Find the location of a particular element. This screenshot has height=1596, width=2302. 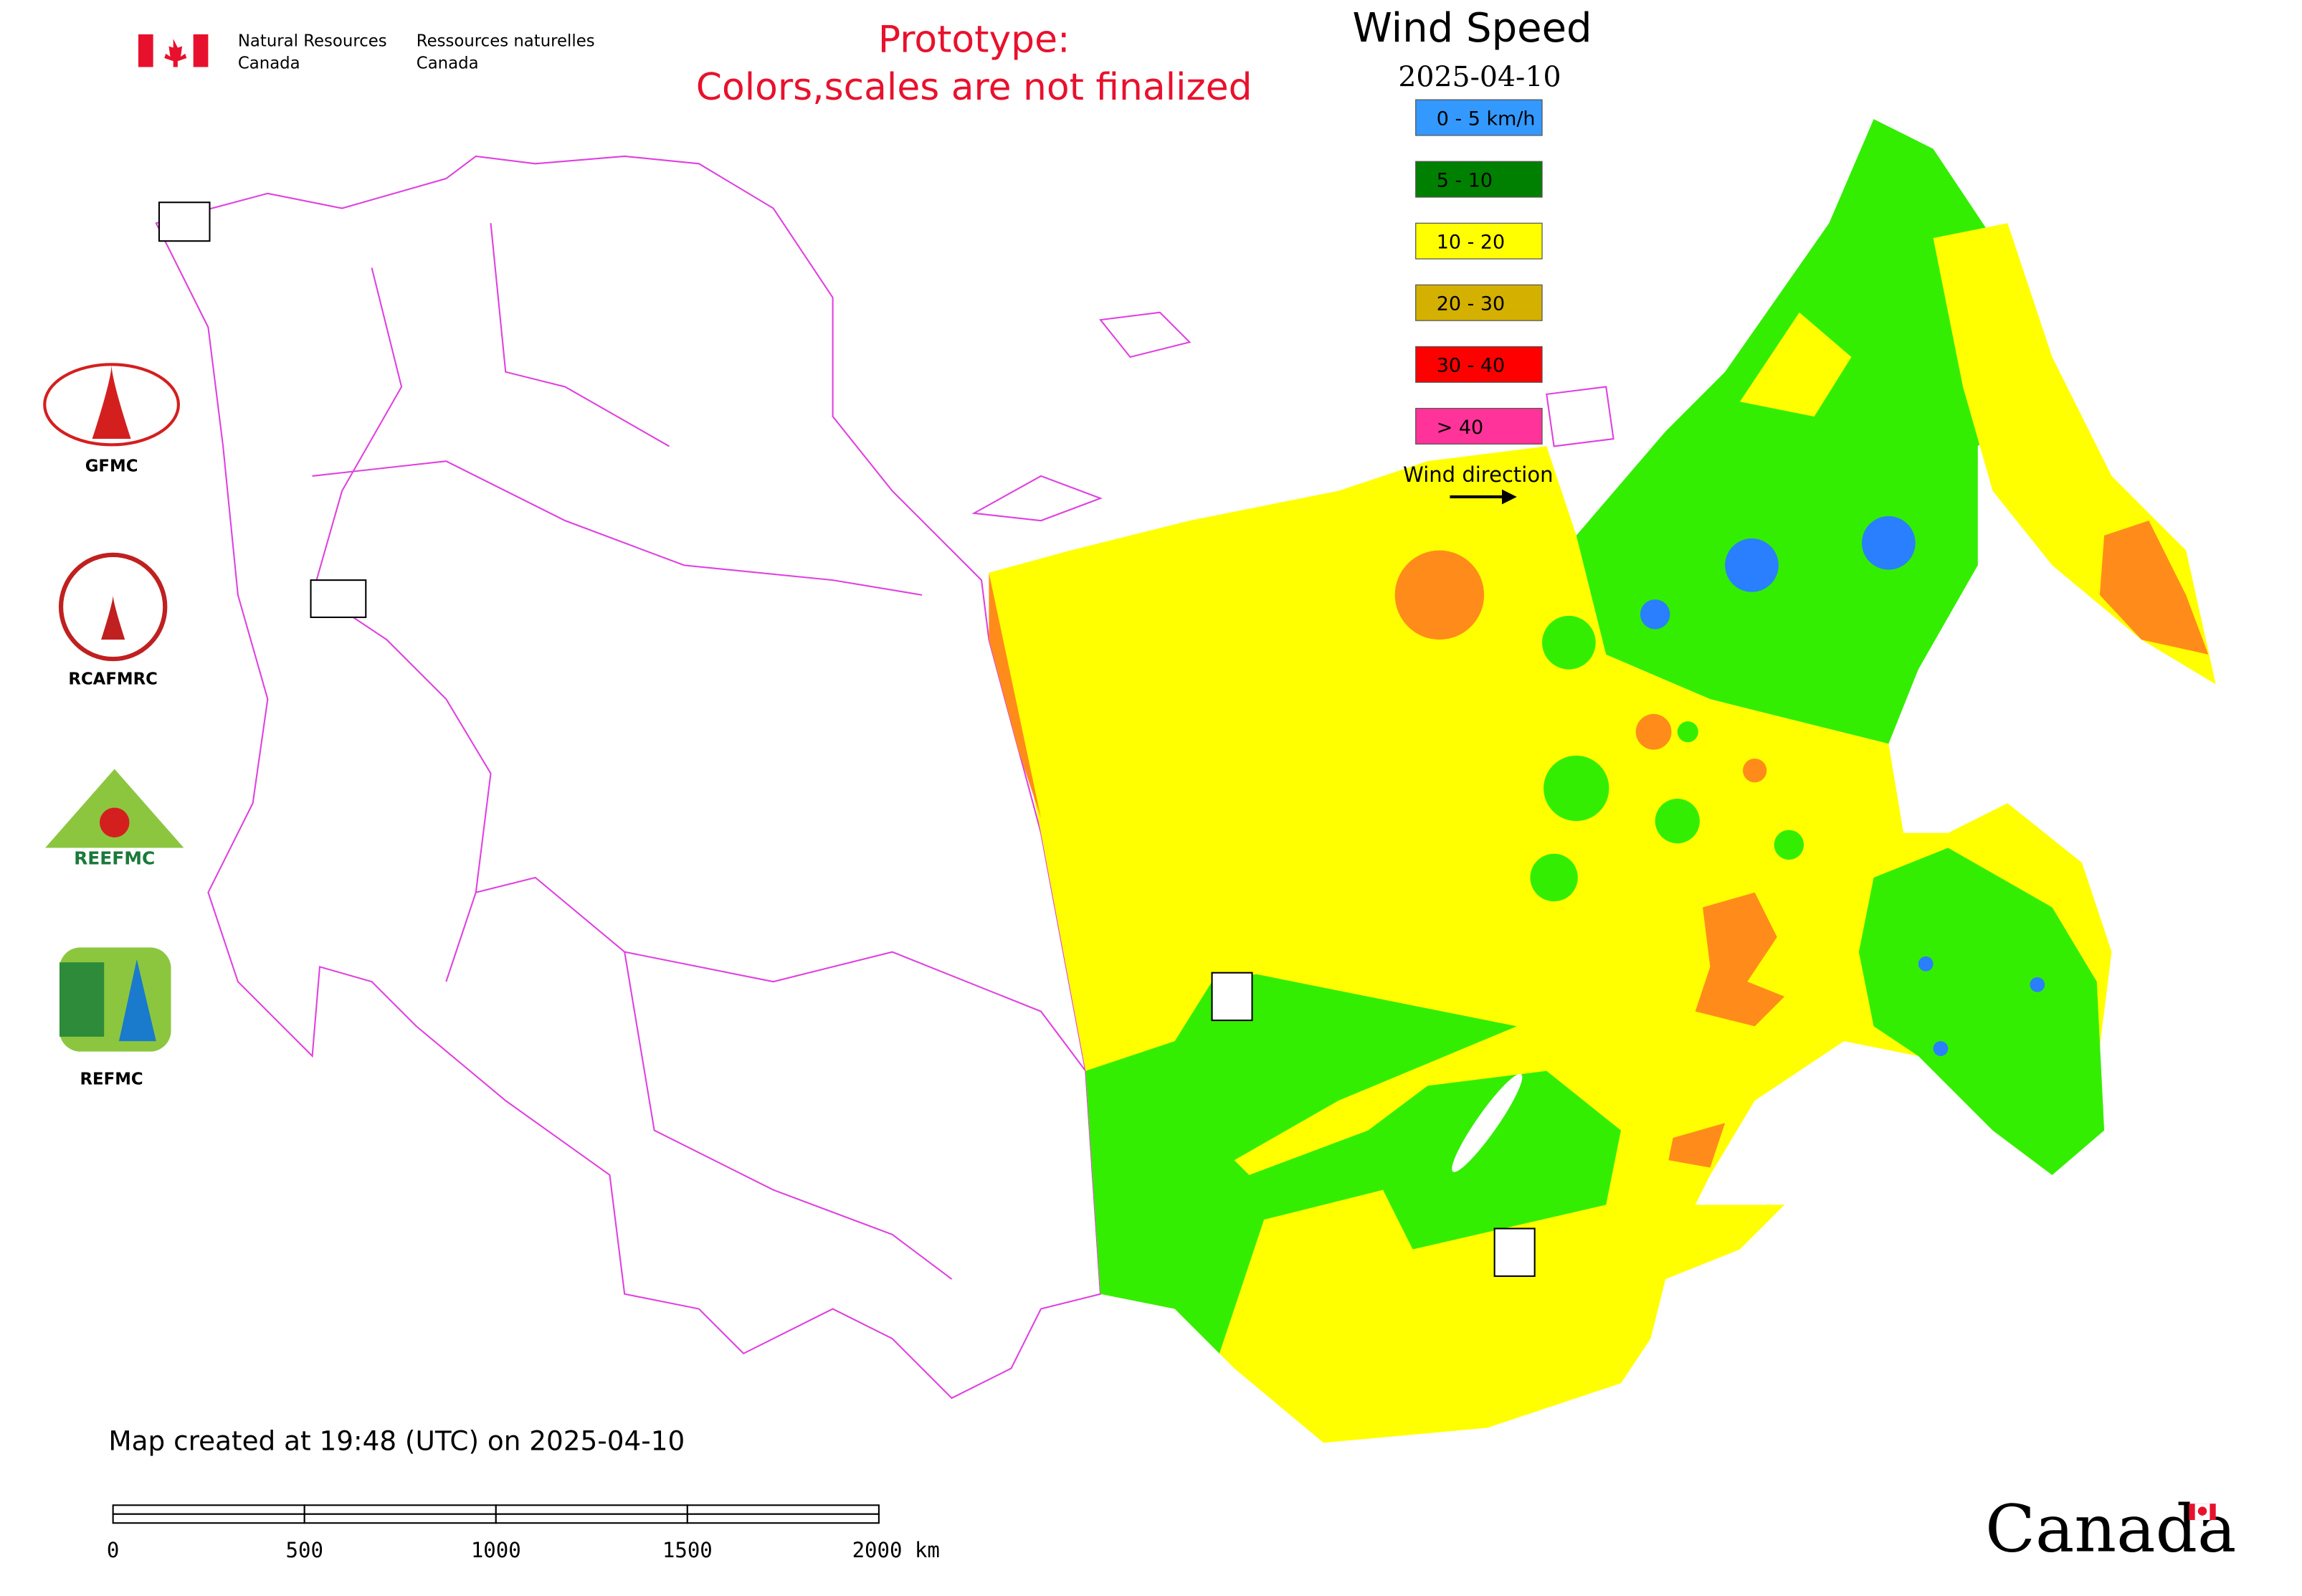

canada-flag is located at coordinates (174, 50).